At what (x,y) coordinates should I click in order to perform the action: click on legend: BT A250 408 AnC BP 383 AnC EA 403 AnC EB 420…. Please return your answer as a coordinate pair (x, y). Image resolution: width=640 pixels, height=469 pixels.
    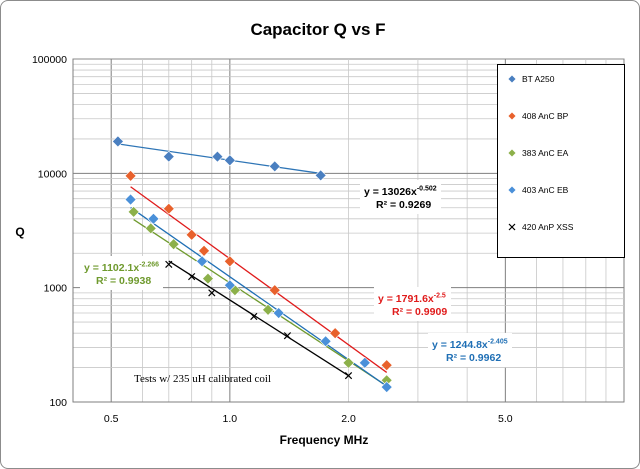
    Looking at the image, I should click on (561, 161).